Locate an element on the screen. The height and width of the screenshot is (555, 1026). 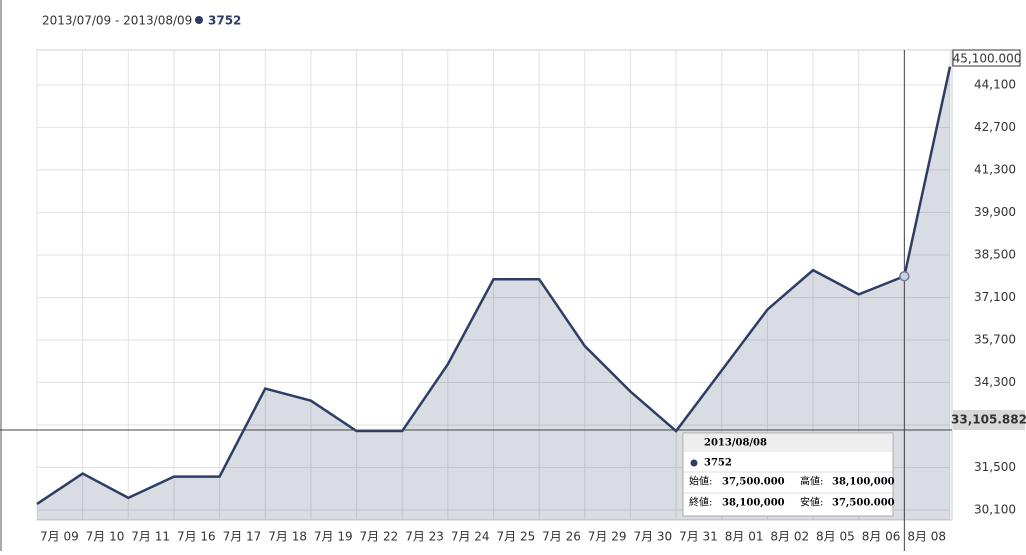
x-tick-label: 7月 24 is located at coordinates (470, 537).